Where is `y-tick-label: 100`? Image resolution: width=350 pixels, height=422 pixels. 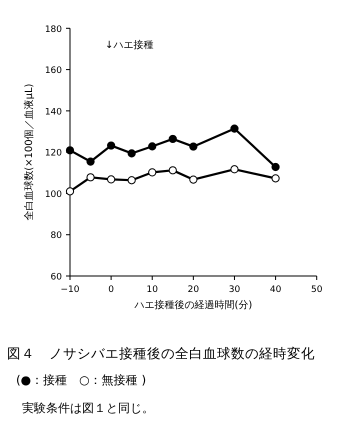
y-tick-label: 100 is located at coordinates (53, 195).